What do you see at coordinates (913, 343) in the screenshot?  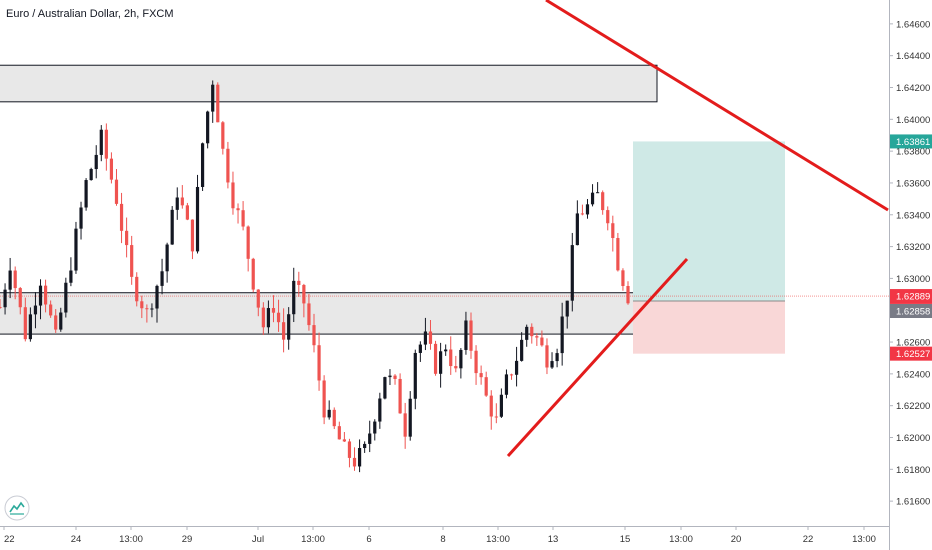 I see `price-tick-label: 1.62600` at bounding box center [913, 343].